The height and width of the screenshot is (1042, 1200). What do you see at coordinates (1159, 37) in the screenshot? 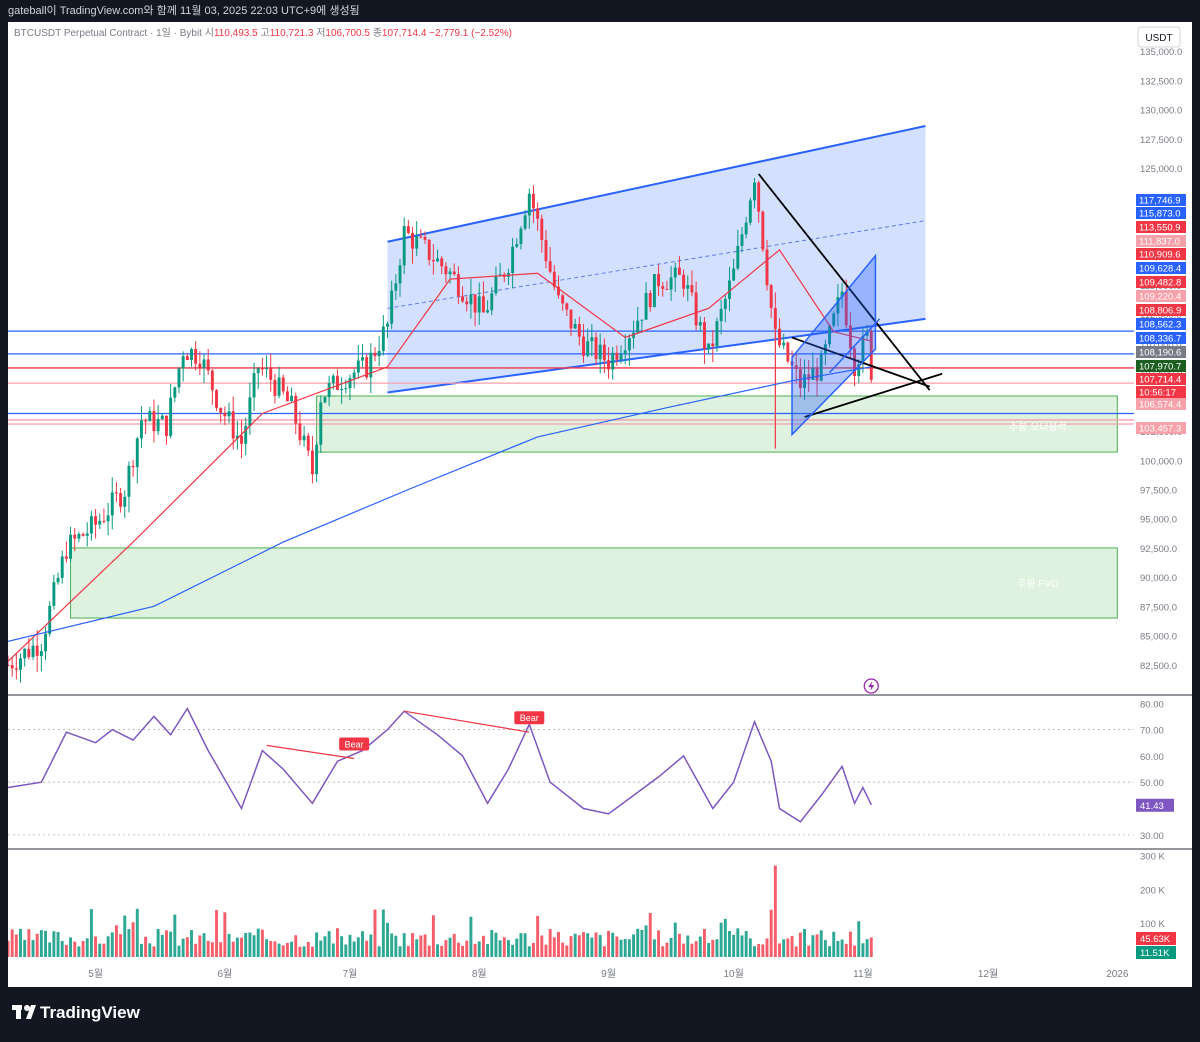
I see `currency-button` at bounding box center [1159, 37].